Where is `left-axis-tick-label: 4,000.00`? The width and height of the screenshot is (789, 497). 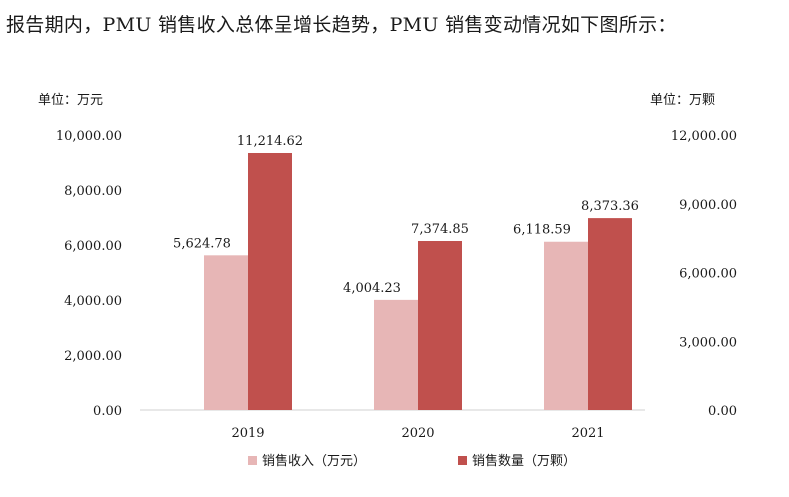
left-axis-tick-label: 4,000.00 is located at coordinates (93, 301).